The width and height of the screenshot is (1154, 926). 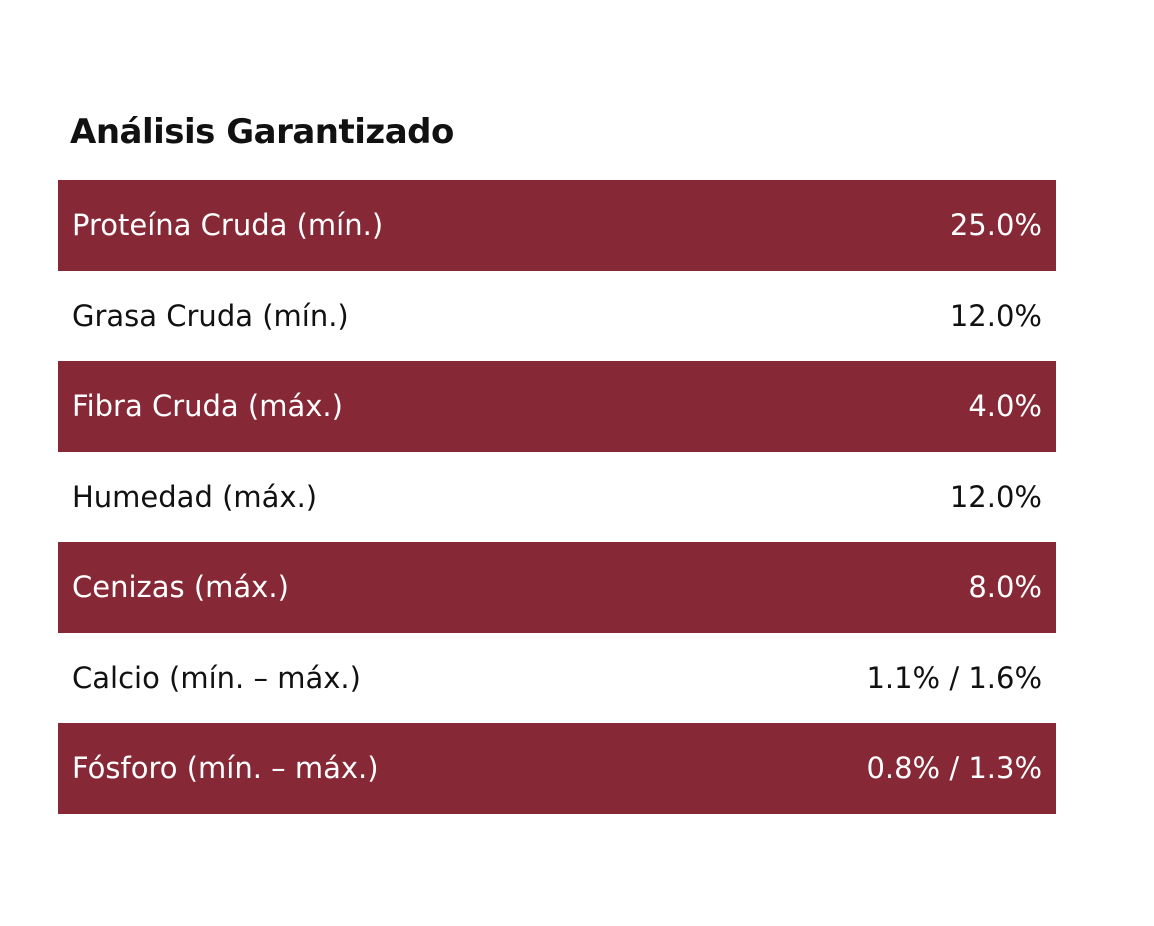 I want to click on nutrient-name: Calcio (mín. – máx.), so click(x=216, y=677).